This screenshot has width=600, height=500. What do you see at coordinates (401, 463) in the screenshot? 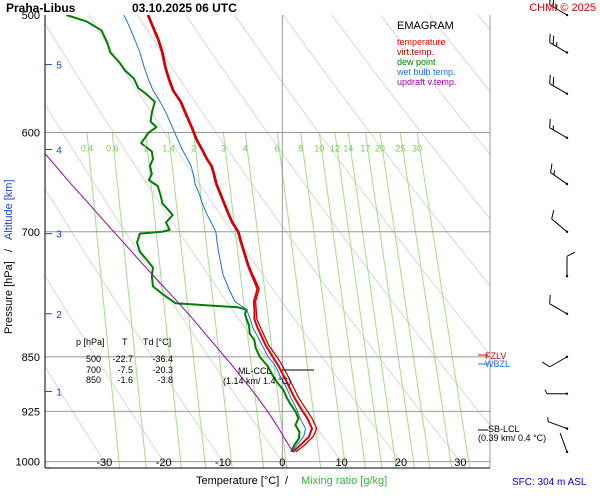
I see `temperature-tick-label: 20` at bounding box center [401, 463].